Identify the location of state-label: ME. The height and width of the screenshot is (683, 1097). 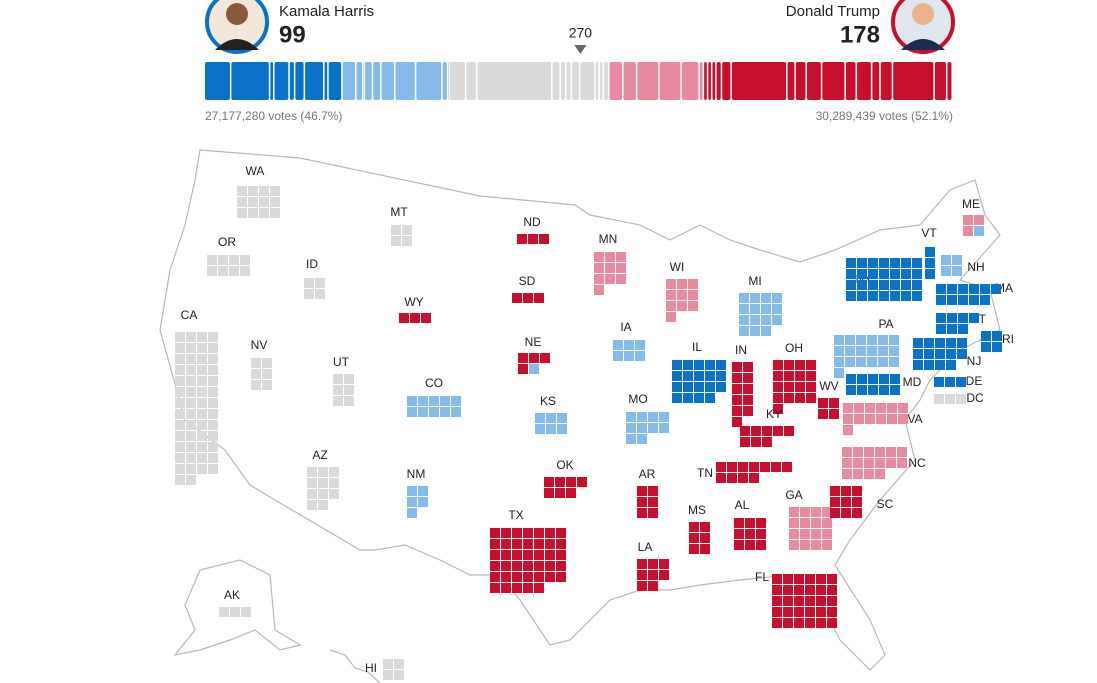
(971, 204).